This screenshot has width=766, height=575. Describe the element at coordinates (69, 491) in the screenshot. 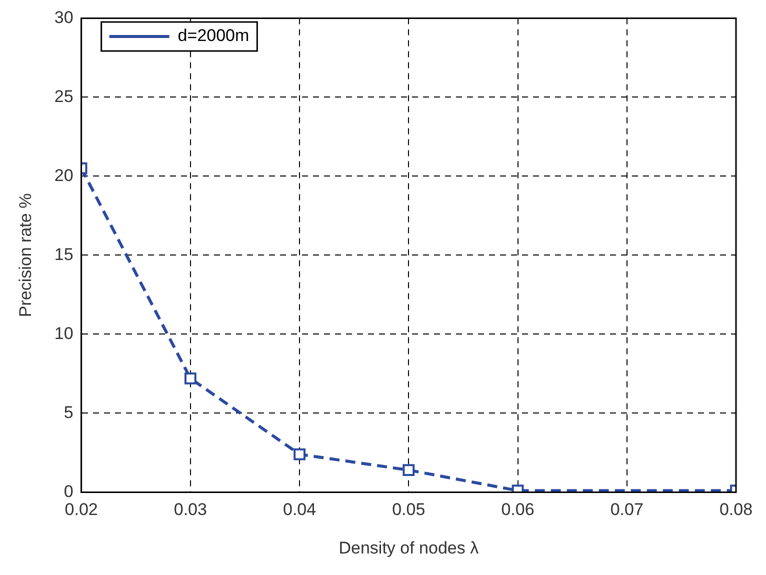

I see `y-tick-label: 0` at that location.